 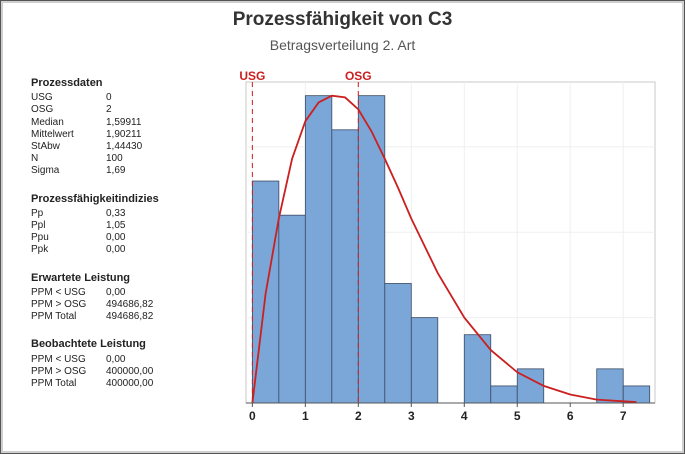 I want to click on section-heading: Erwartete Leistung, so click(x=81, y=277).